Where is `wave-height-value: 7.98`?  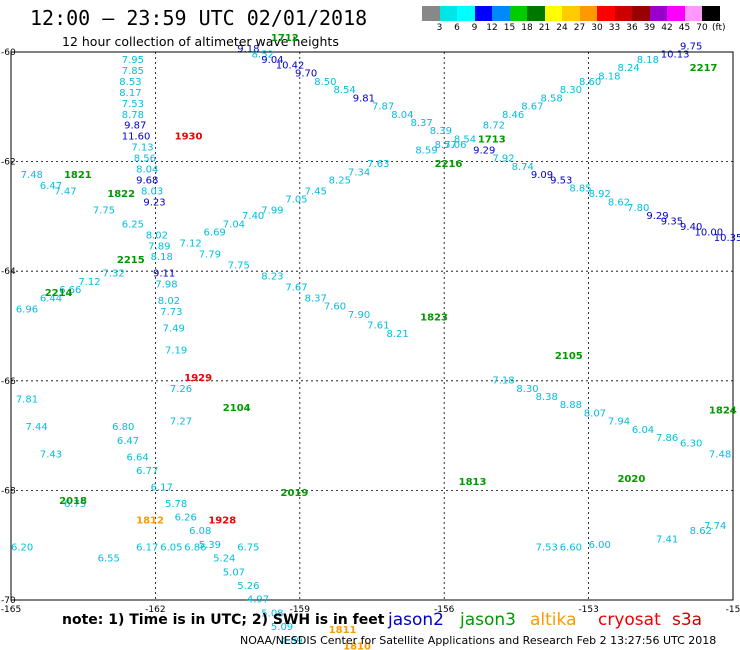
wave-height-value: 7.98 is located at coordinates (166, 285).